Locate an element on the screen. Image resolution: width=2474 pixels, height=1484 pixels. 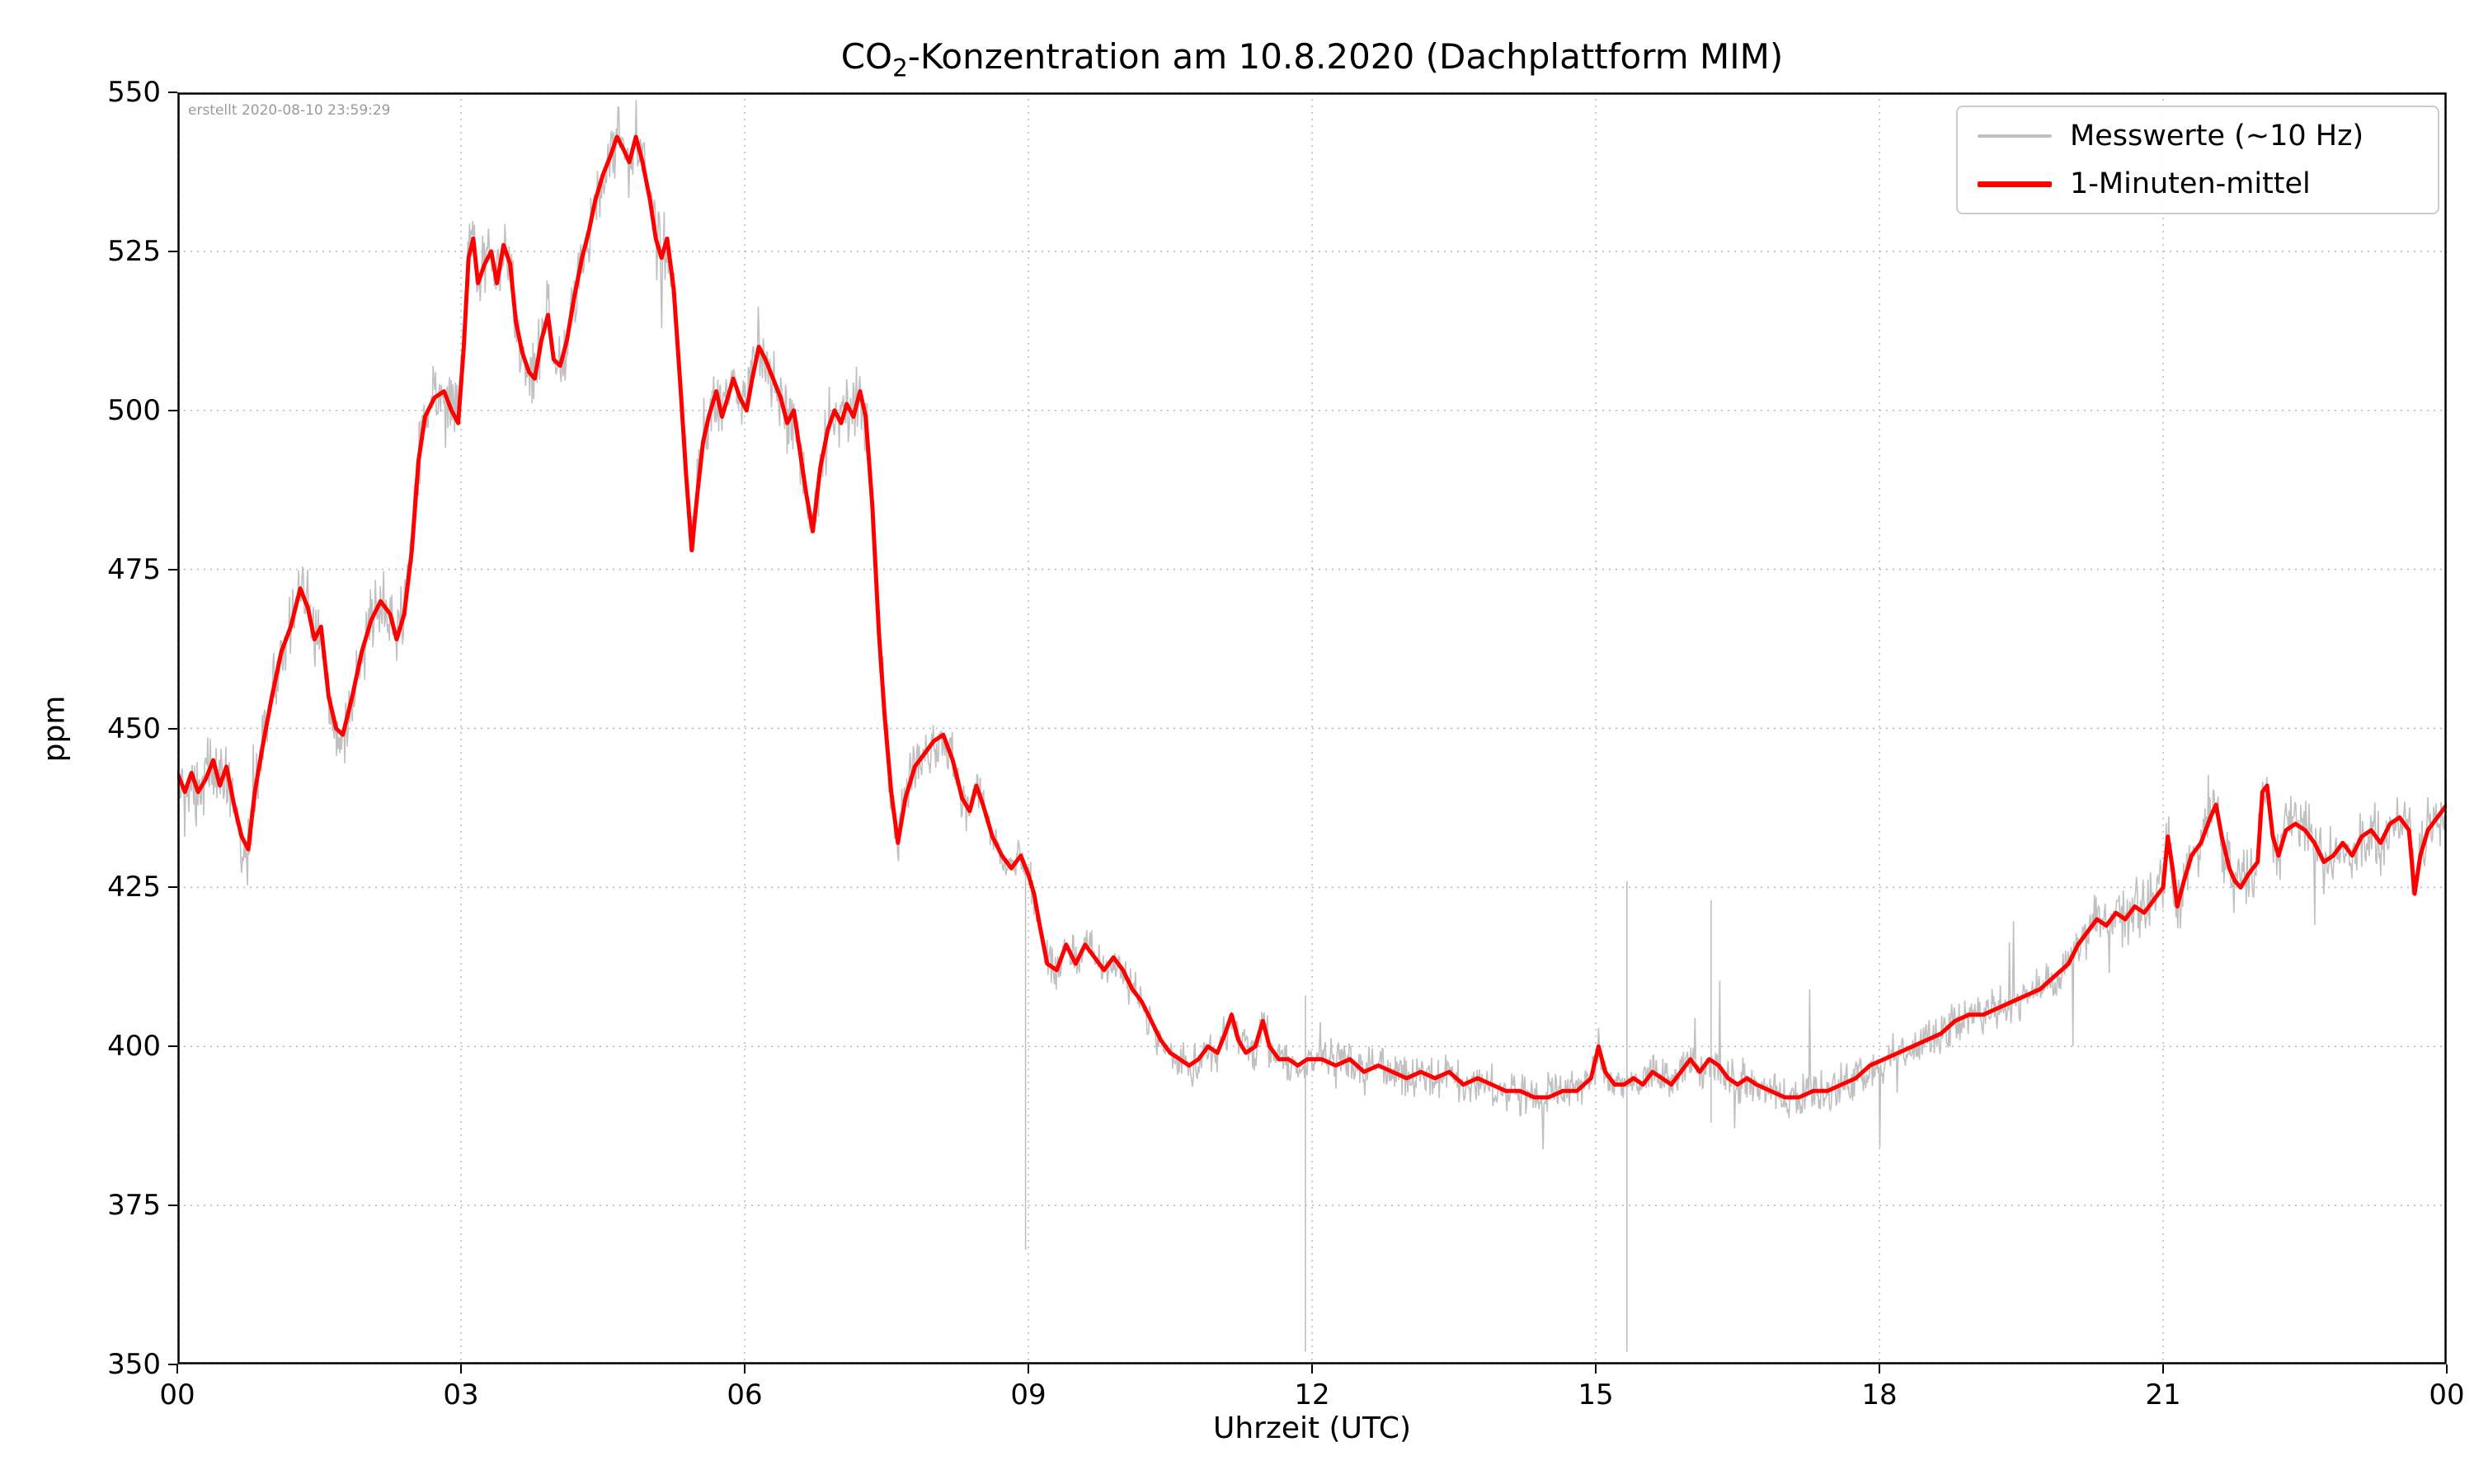
legend-item-mittel: 1-Minuten-mittel is located at coordinates (2198, 183).